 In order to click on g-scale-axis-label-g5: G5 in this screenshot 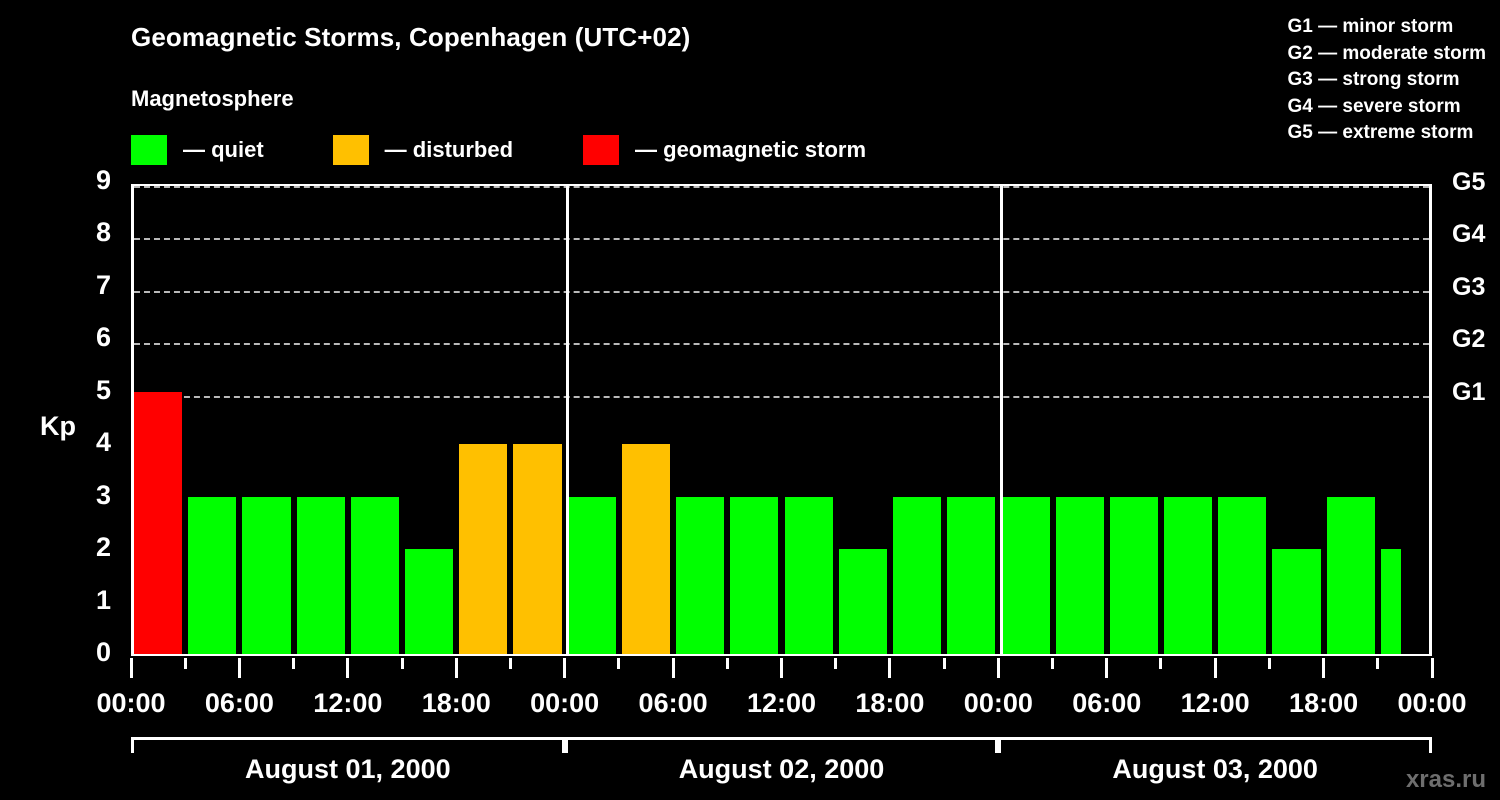, I will do `click(1469, 182)`.